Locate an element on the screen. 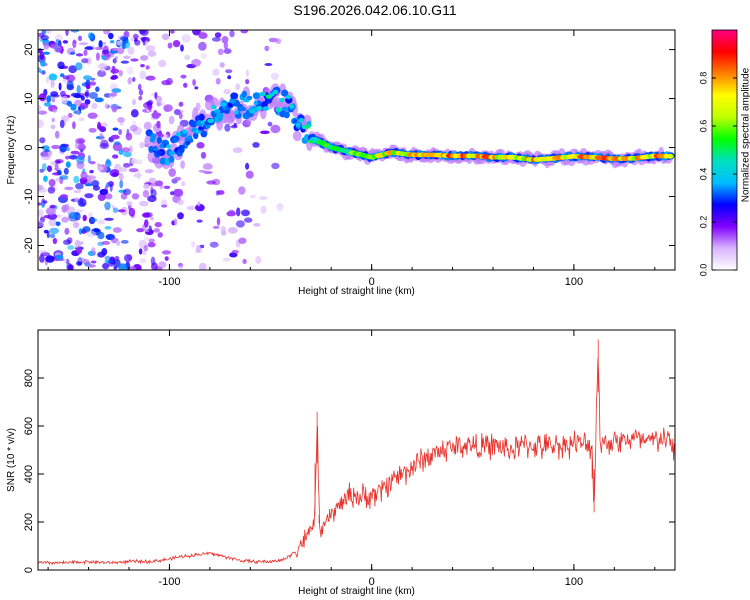 Image resolution: width=750 pixels, height=600 pixels. ridge-halo is located at coordinates (151, 156).